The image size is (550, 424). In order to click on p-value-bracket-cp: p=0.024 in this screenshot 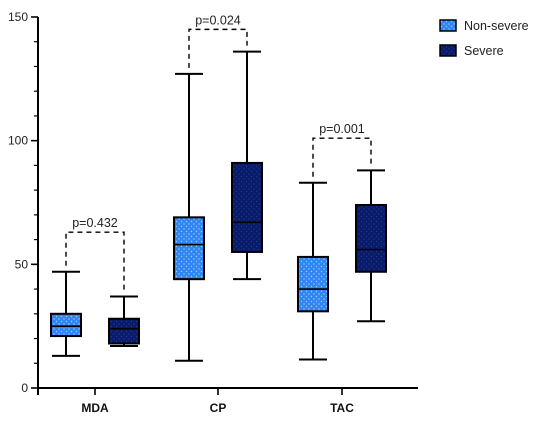, I will do `click(218, 40)`.